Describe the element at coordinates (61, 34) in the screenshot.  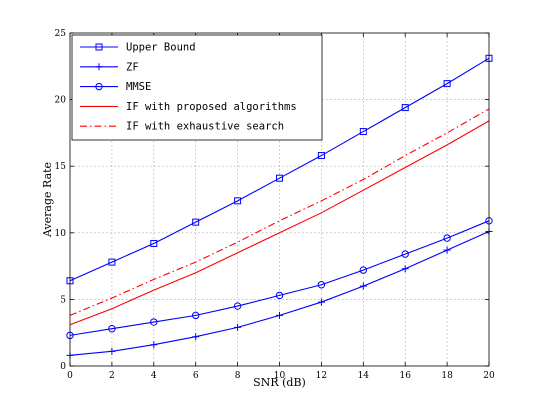
I see `y-tick-label: 25` at that location.